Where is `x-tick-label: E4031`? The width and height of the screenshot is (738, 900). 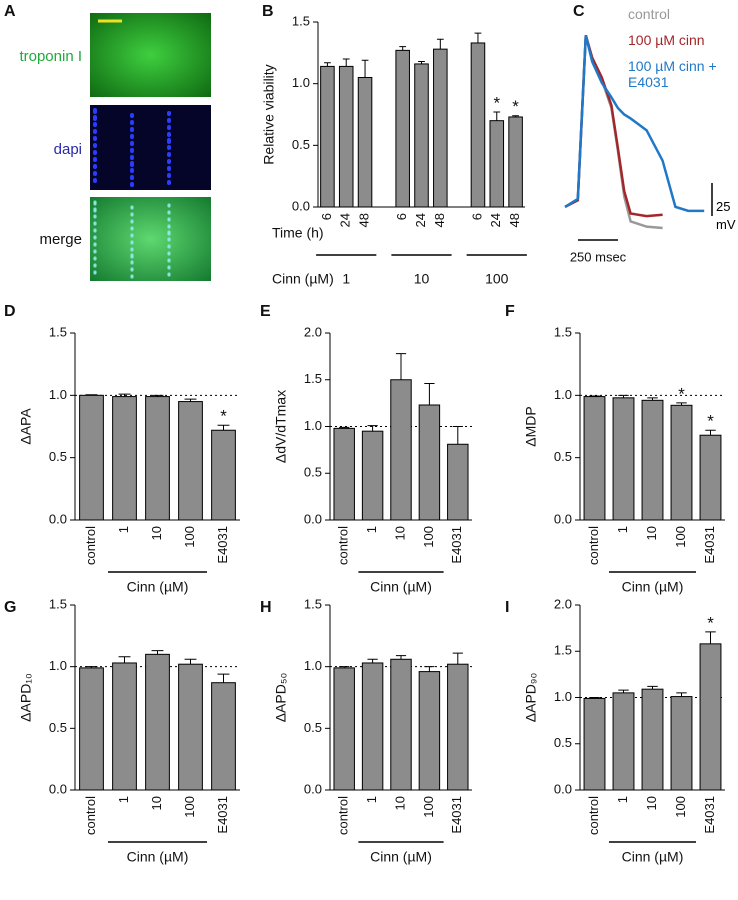 x-tick-label: E4031 is located at coordinates (456, 815).